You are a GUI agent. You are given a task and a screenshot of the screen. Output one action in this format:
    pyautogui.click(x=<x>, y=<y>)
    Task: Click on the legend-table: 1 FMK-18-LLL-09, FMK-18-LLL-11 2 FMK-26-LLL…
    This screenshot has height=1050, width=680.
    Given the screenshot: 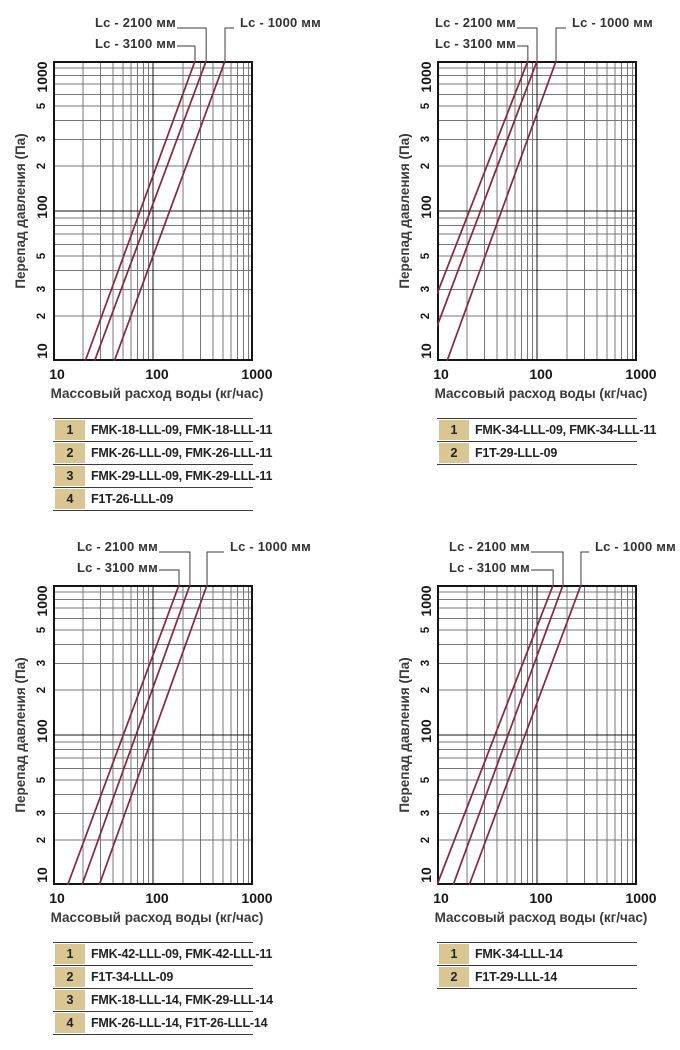 What is the action you would take?
    pyautogui.click(x=163, y=464)
    